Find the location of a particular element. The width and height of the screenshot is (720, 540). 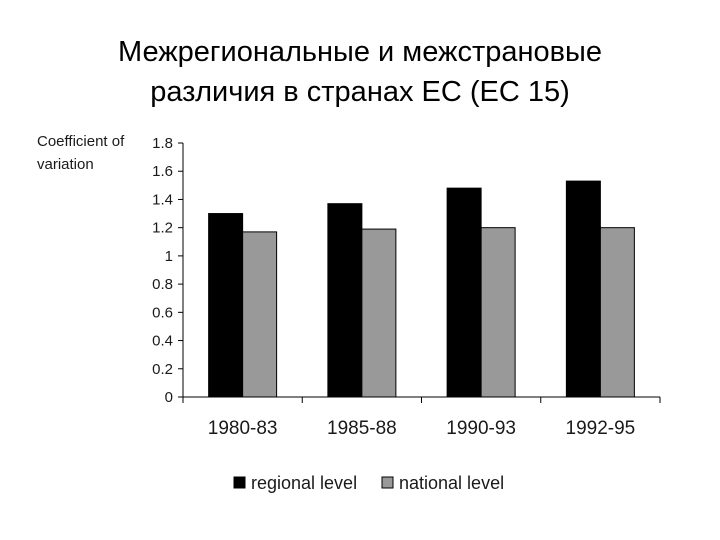

x-tick-label: 1990-93 is located at coordinates (481, 428).